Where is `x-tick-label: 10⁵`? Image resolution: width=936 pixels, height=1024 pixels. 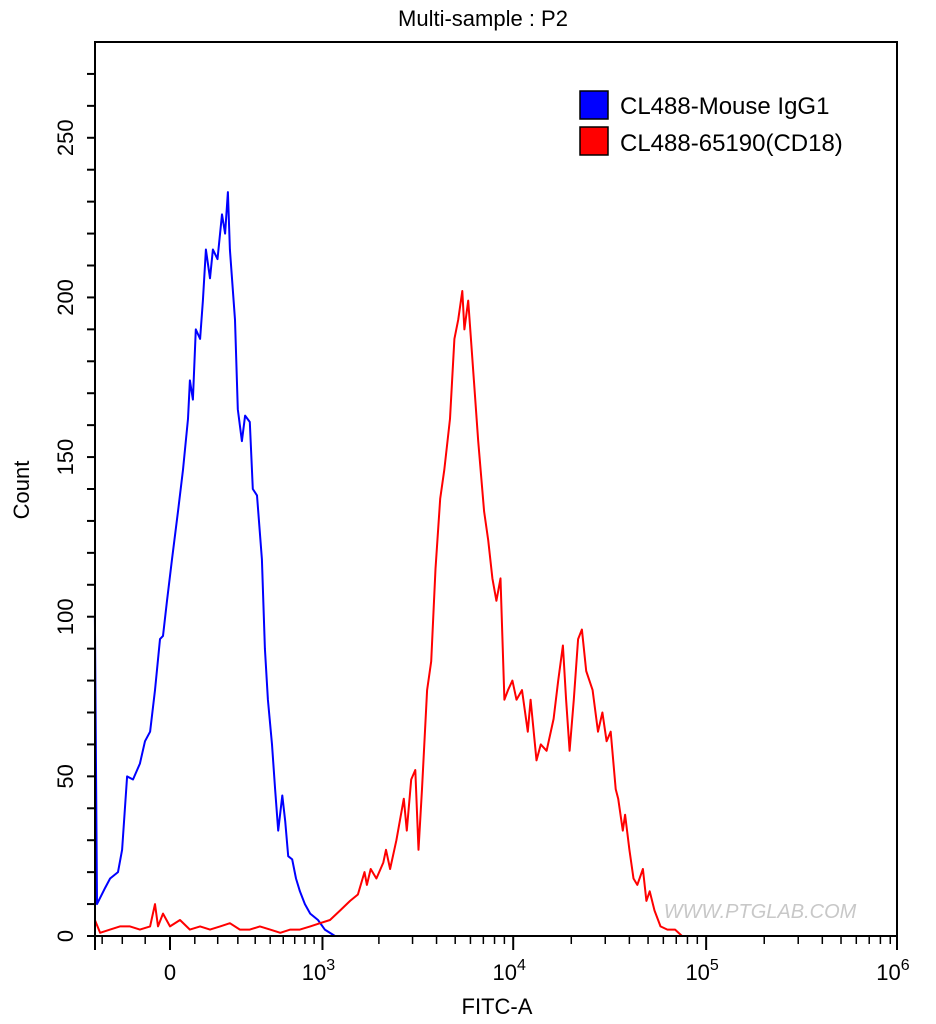
x-tick-label: 10⁵ is located at coordinates (701, 971).